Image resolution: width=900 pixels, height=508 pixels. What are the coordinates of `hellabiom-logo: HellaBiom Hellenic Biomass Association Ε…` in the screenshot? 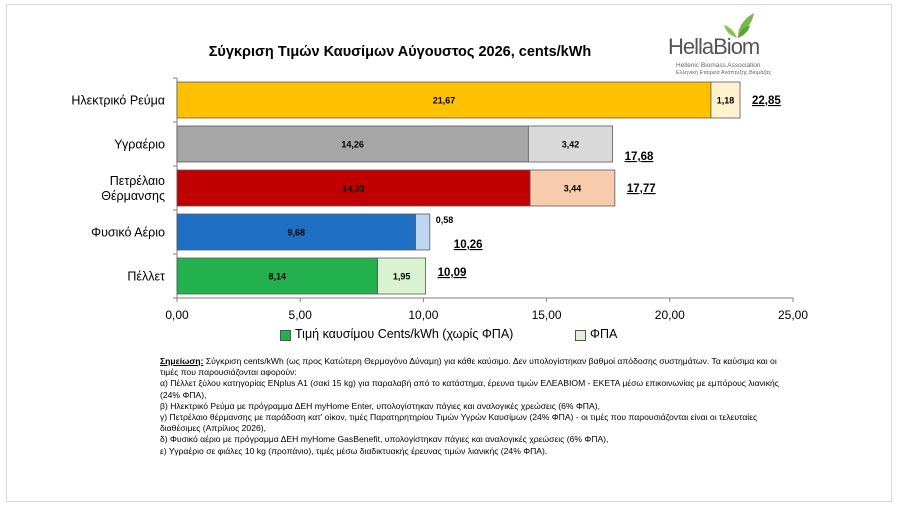 It's located at (723, 43).